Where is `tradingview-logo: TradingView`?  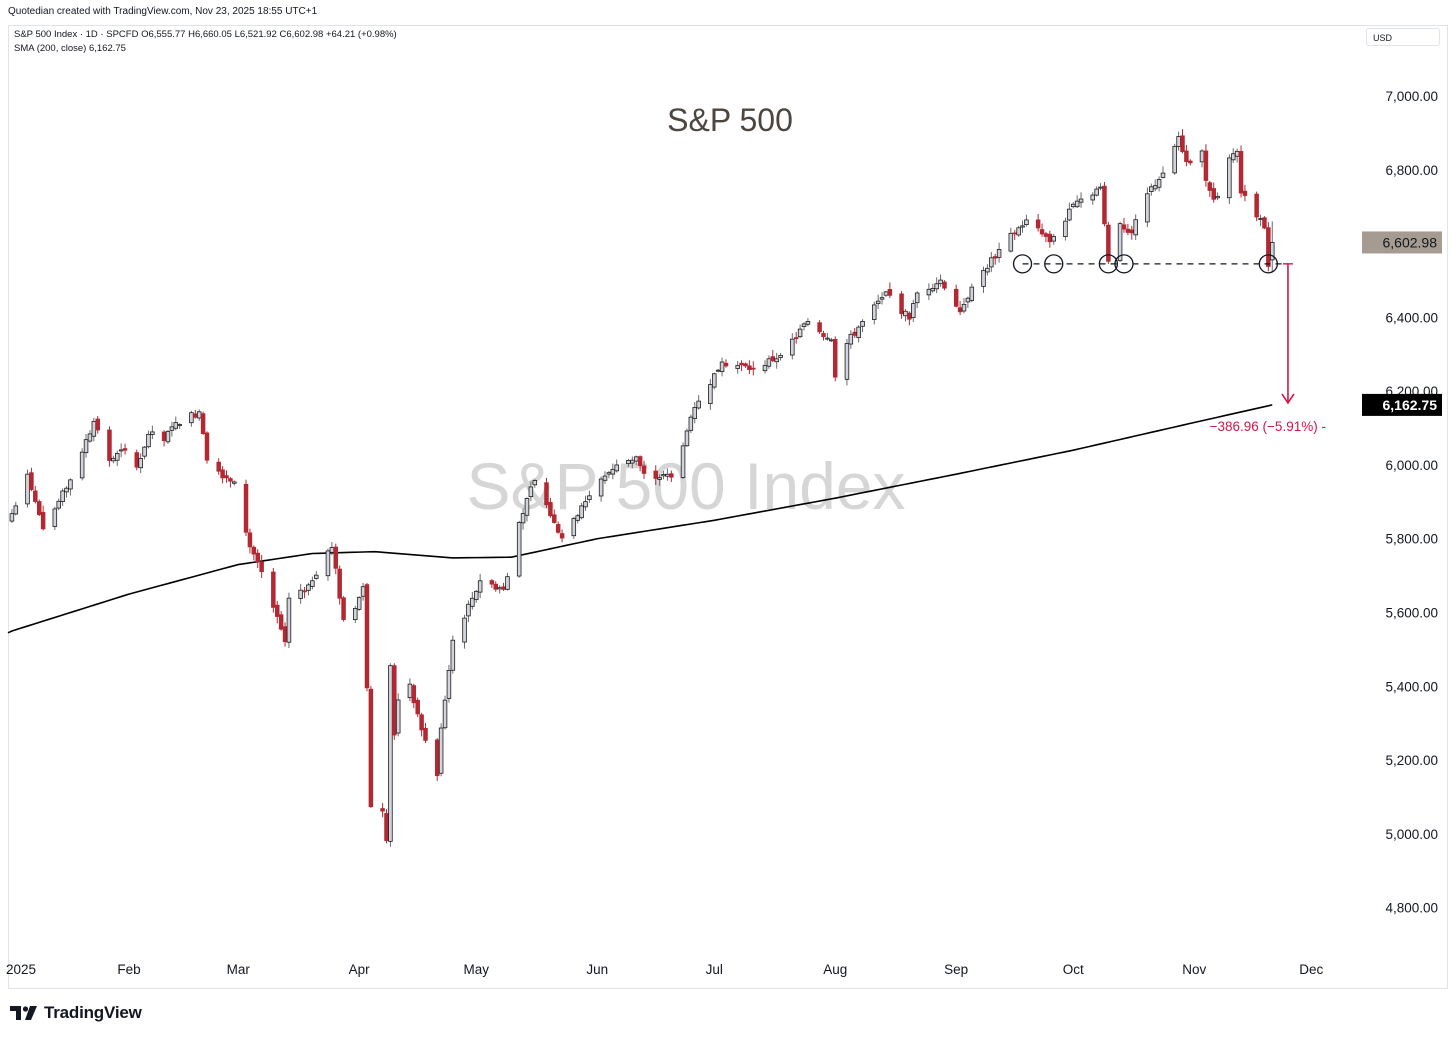 tradingview-logo: TradingView is located at coordinates (76, 1013).